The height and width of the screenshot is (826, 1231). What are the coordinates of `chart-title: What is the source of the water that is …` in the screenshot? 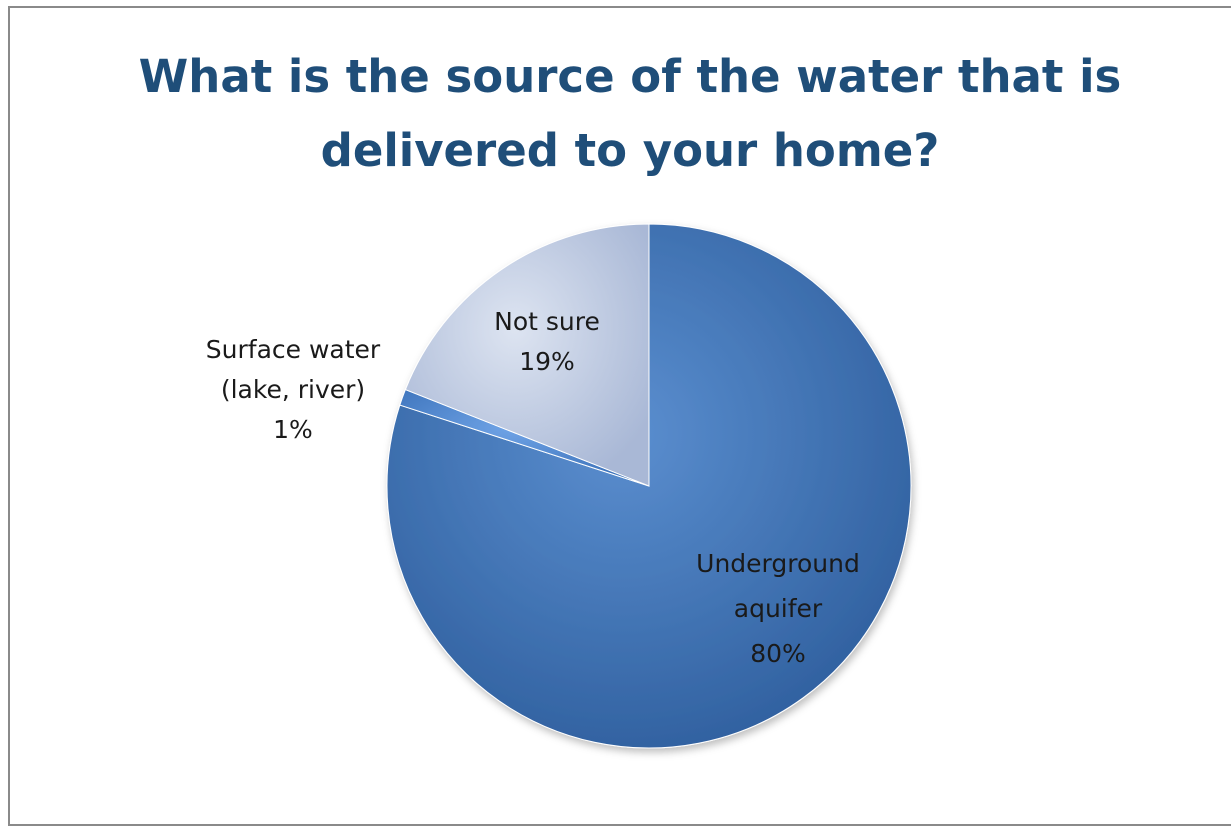 It's located at (630, 113).